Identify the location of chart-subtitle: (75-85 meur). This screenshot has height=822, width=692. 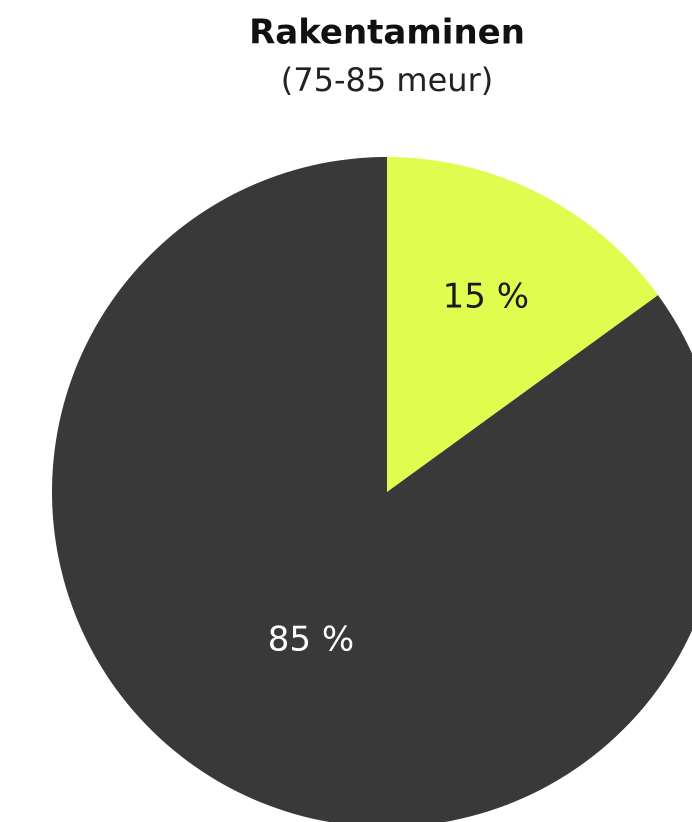
(387, 80).